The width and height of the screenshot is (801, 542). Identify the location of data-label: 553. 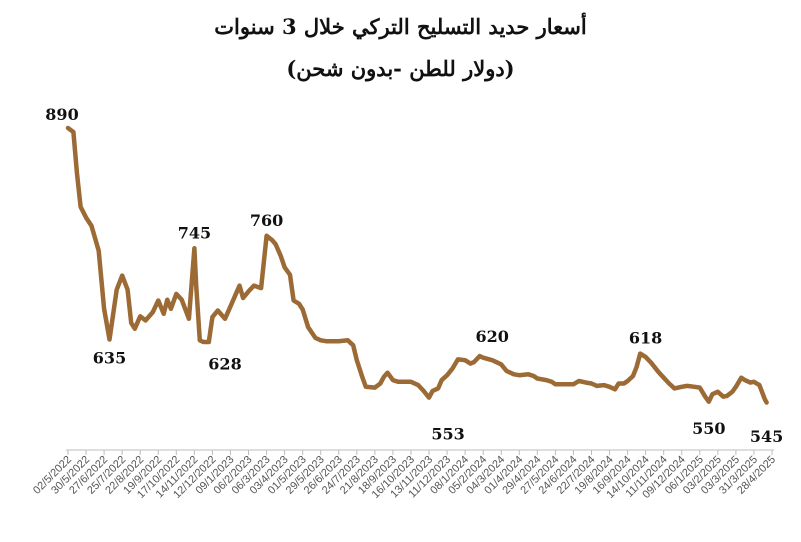
(447, 434).